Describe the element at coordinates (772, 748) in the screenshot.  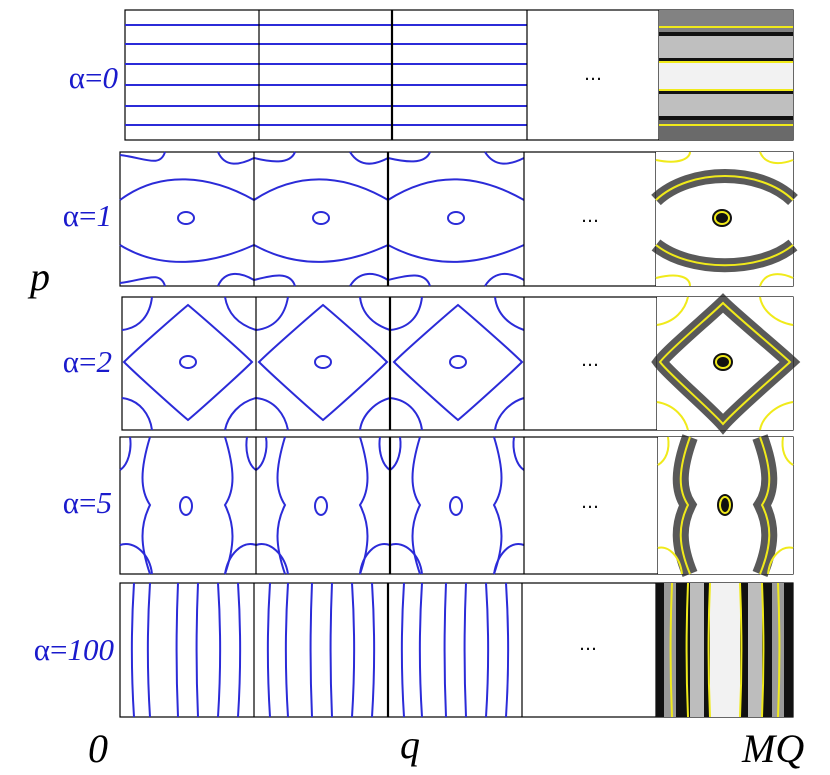
I see `axis-label-mq: MQ` at that location.